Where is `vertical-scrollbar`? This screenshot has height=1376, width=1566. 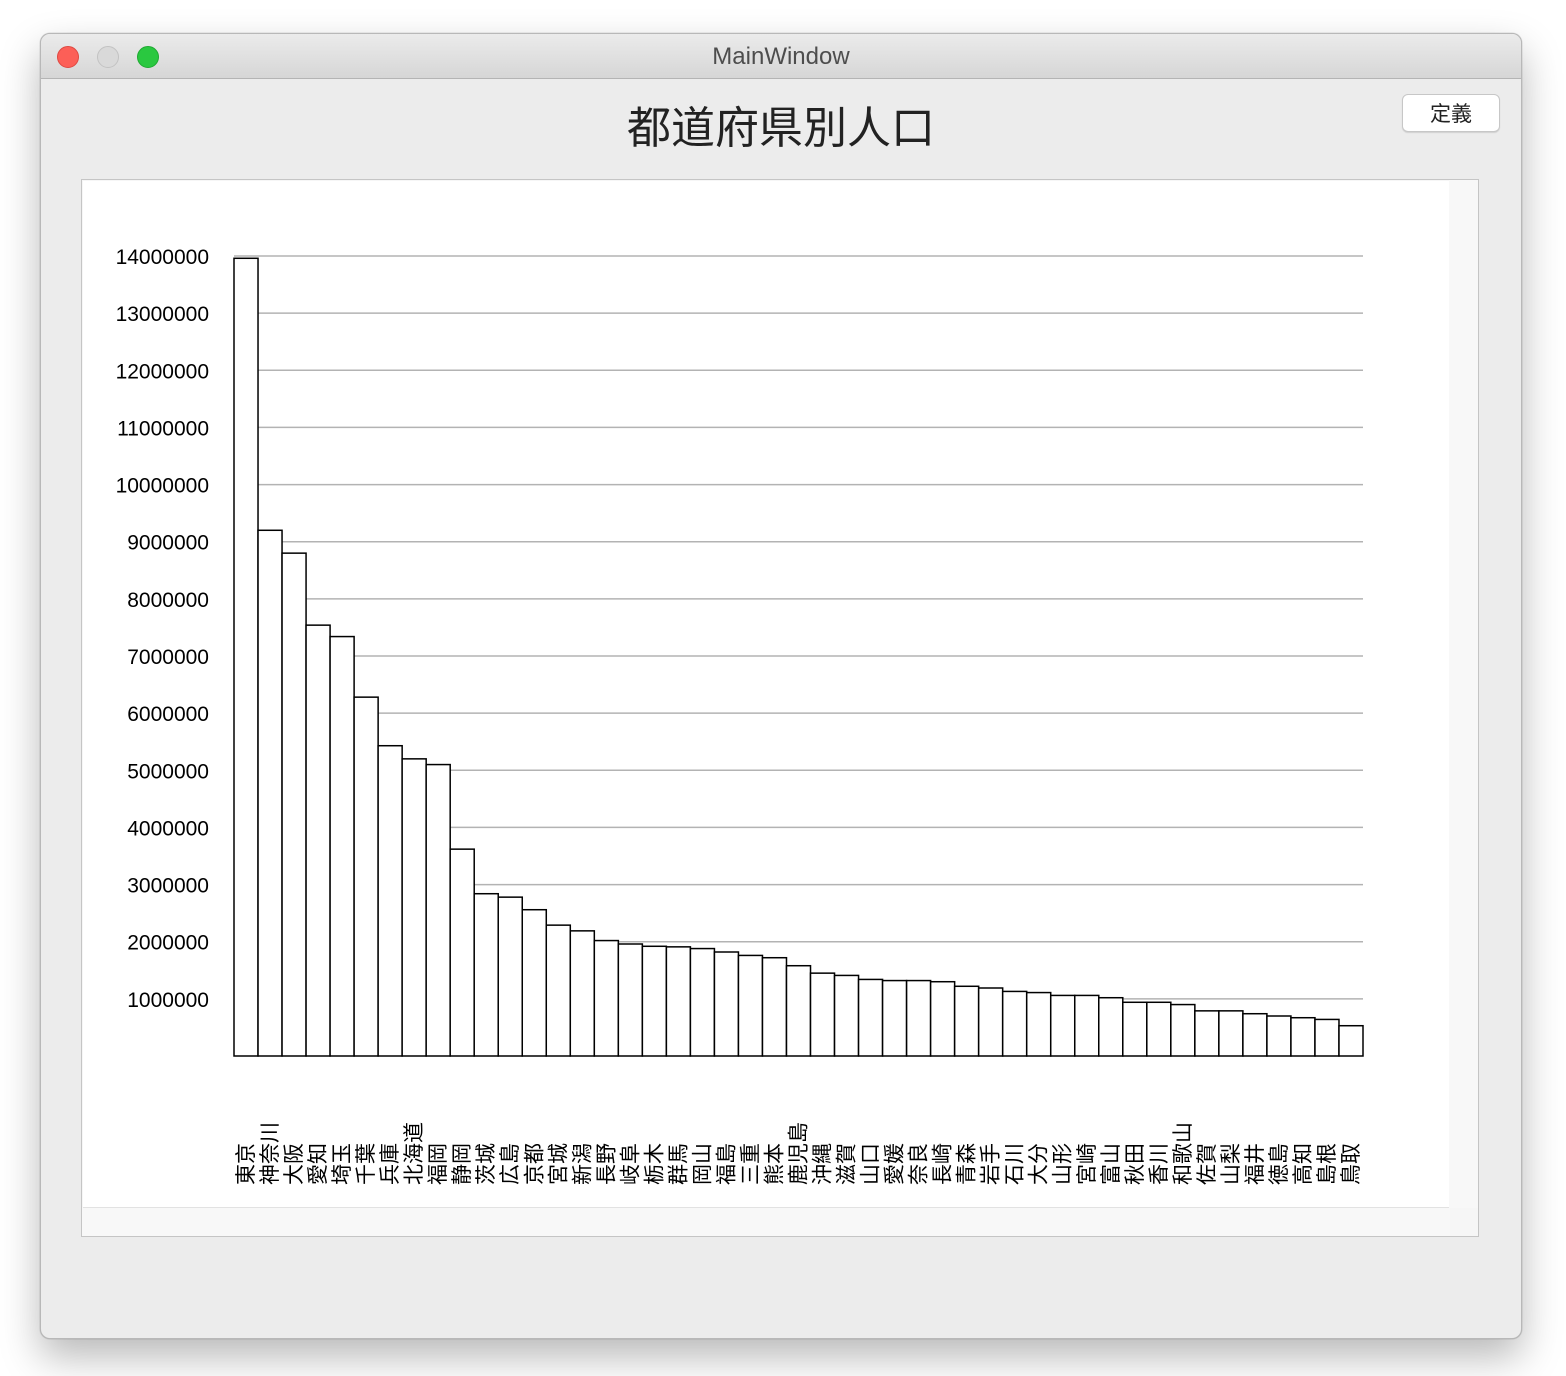
vertical-scrollbar is located at coordinates (1463, 694).